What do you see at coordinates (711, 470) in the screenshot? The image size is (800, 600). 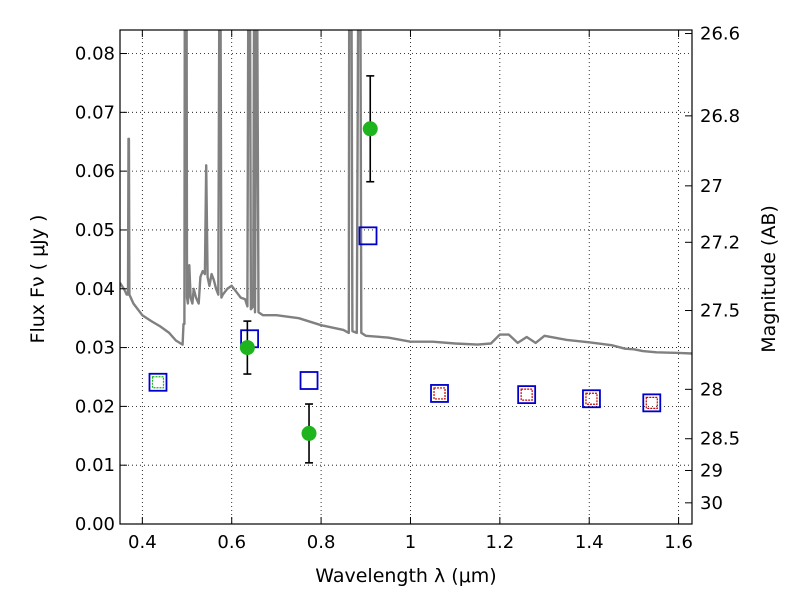 I see `right-tick-label: 29` at bounding box center [711, 470].